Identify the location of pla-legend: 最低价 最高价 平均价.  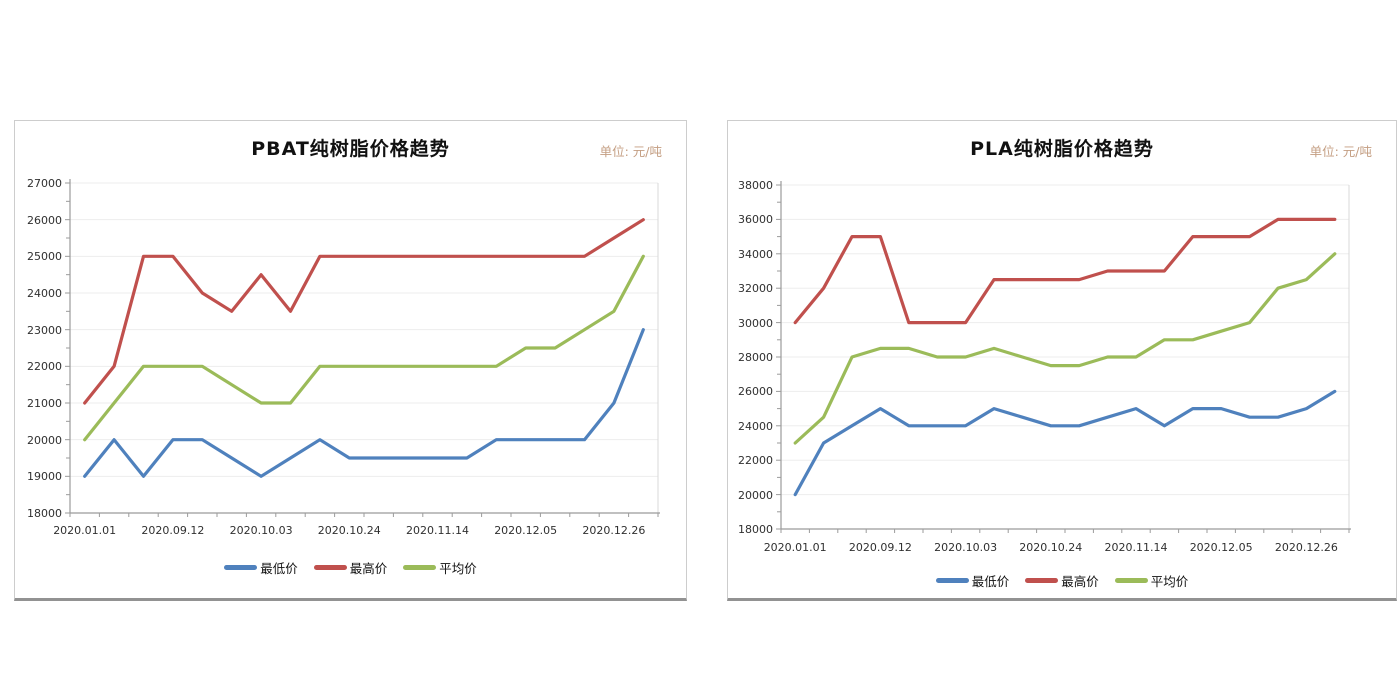
(1062, 580).